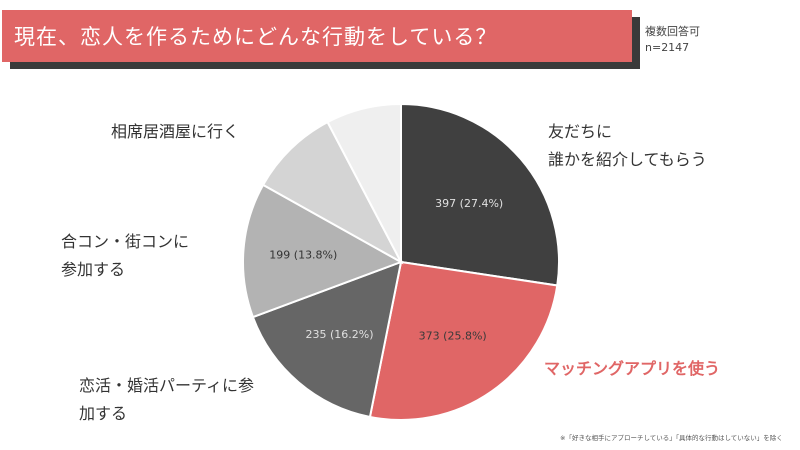 The height and width of the screenshot is (450, 800). I want to click on category-label-line: 合コン・街コンに, so click(125, 241).